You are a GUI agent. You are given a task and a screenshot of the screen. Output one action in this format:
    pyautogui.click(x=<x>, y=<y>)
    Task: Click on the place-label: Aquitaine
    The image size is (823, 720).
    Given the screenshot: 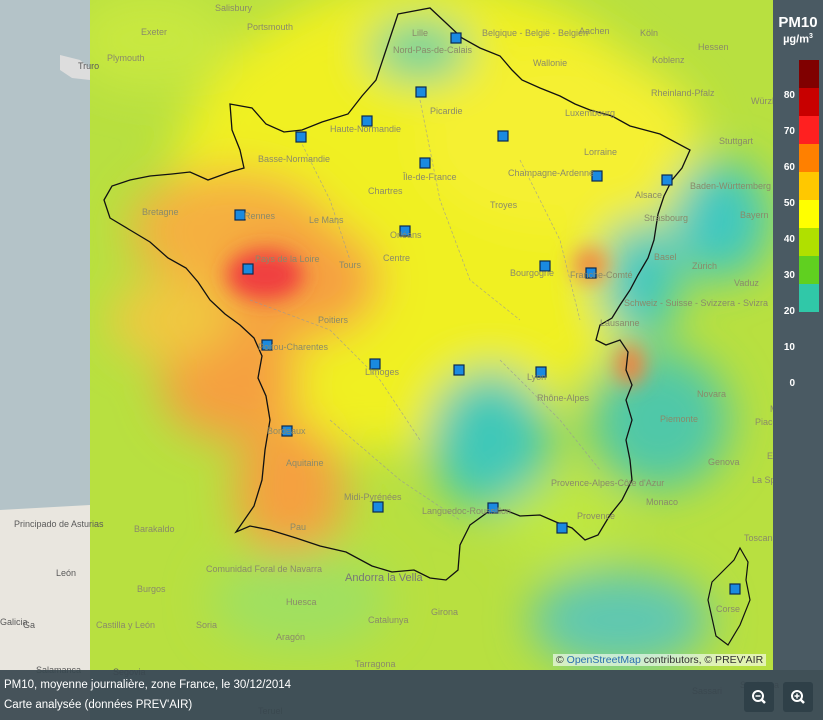 What is the action you would take?
    pyautogui.click(x=305, y=463)
    